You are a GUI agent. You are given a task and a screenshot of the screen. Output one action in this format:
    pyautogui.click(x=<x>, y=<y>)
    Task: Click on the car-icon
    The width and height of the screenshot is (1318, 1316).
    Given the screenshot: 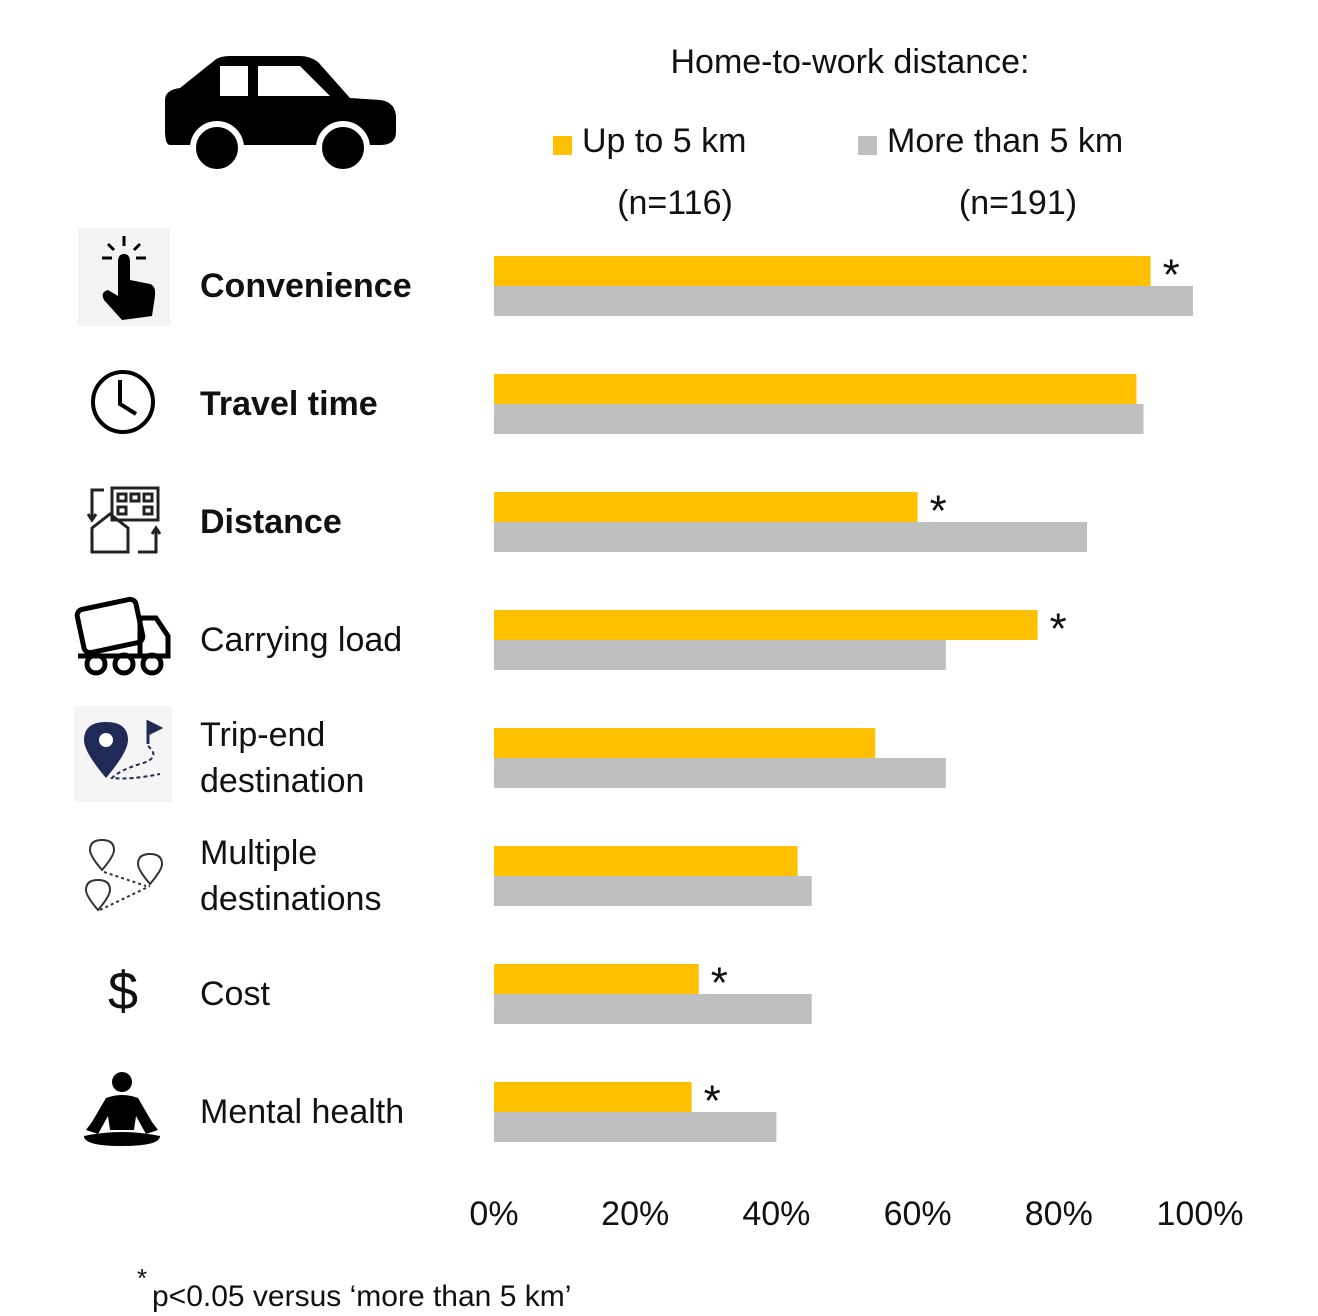 What is the action you would take?
    pyautogui.click(x=280, y=115)
    